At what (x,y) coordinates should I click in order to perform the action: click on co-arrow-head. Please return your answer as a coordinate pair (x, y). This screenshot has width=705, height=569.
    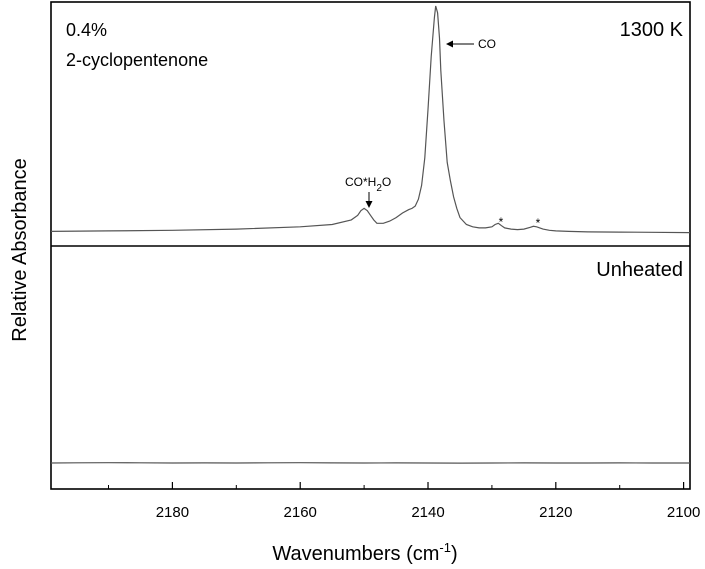
    Looking at the image, I should click on (449, 44).